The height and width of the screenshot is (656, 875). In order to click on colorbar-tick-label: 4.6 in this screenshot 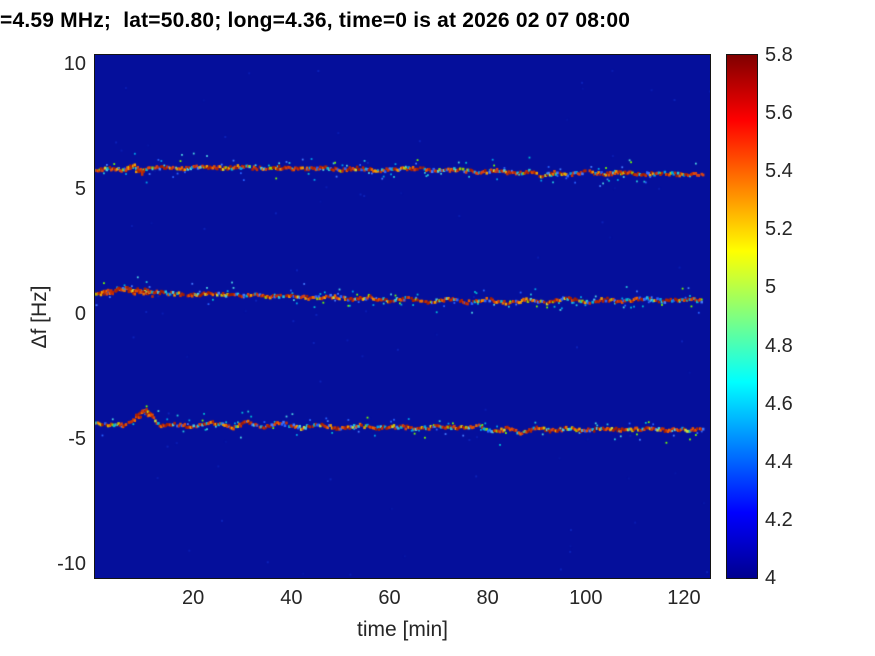, I will do `click(779, 403)`.